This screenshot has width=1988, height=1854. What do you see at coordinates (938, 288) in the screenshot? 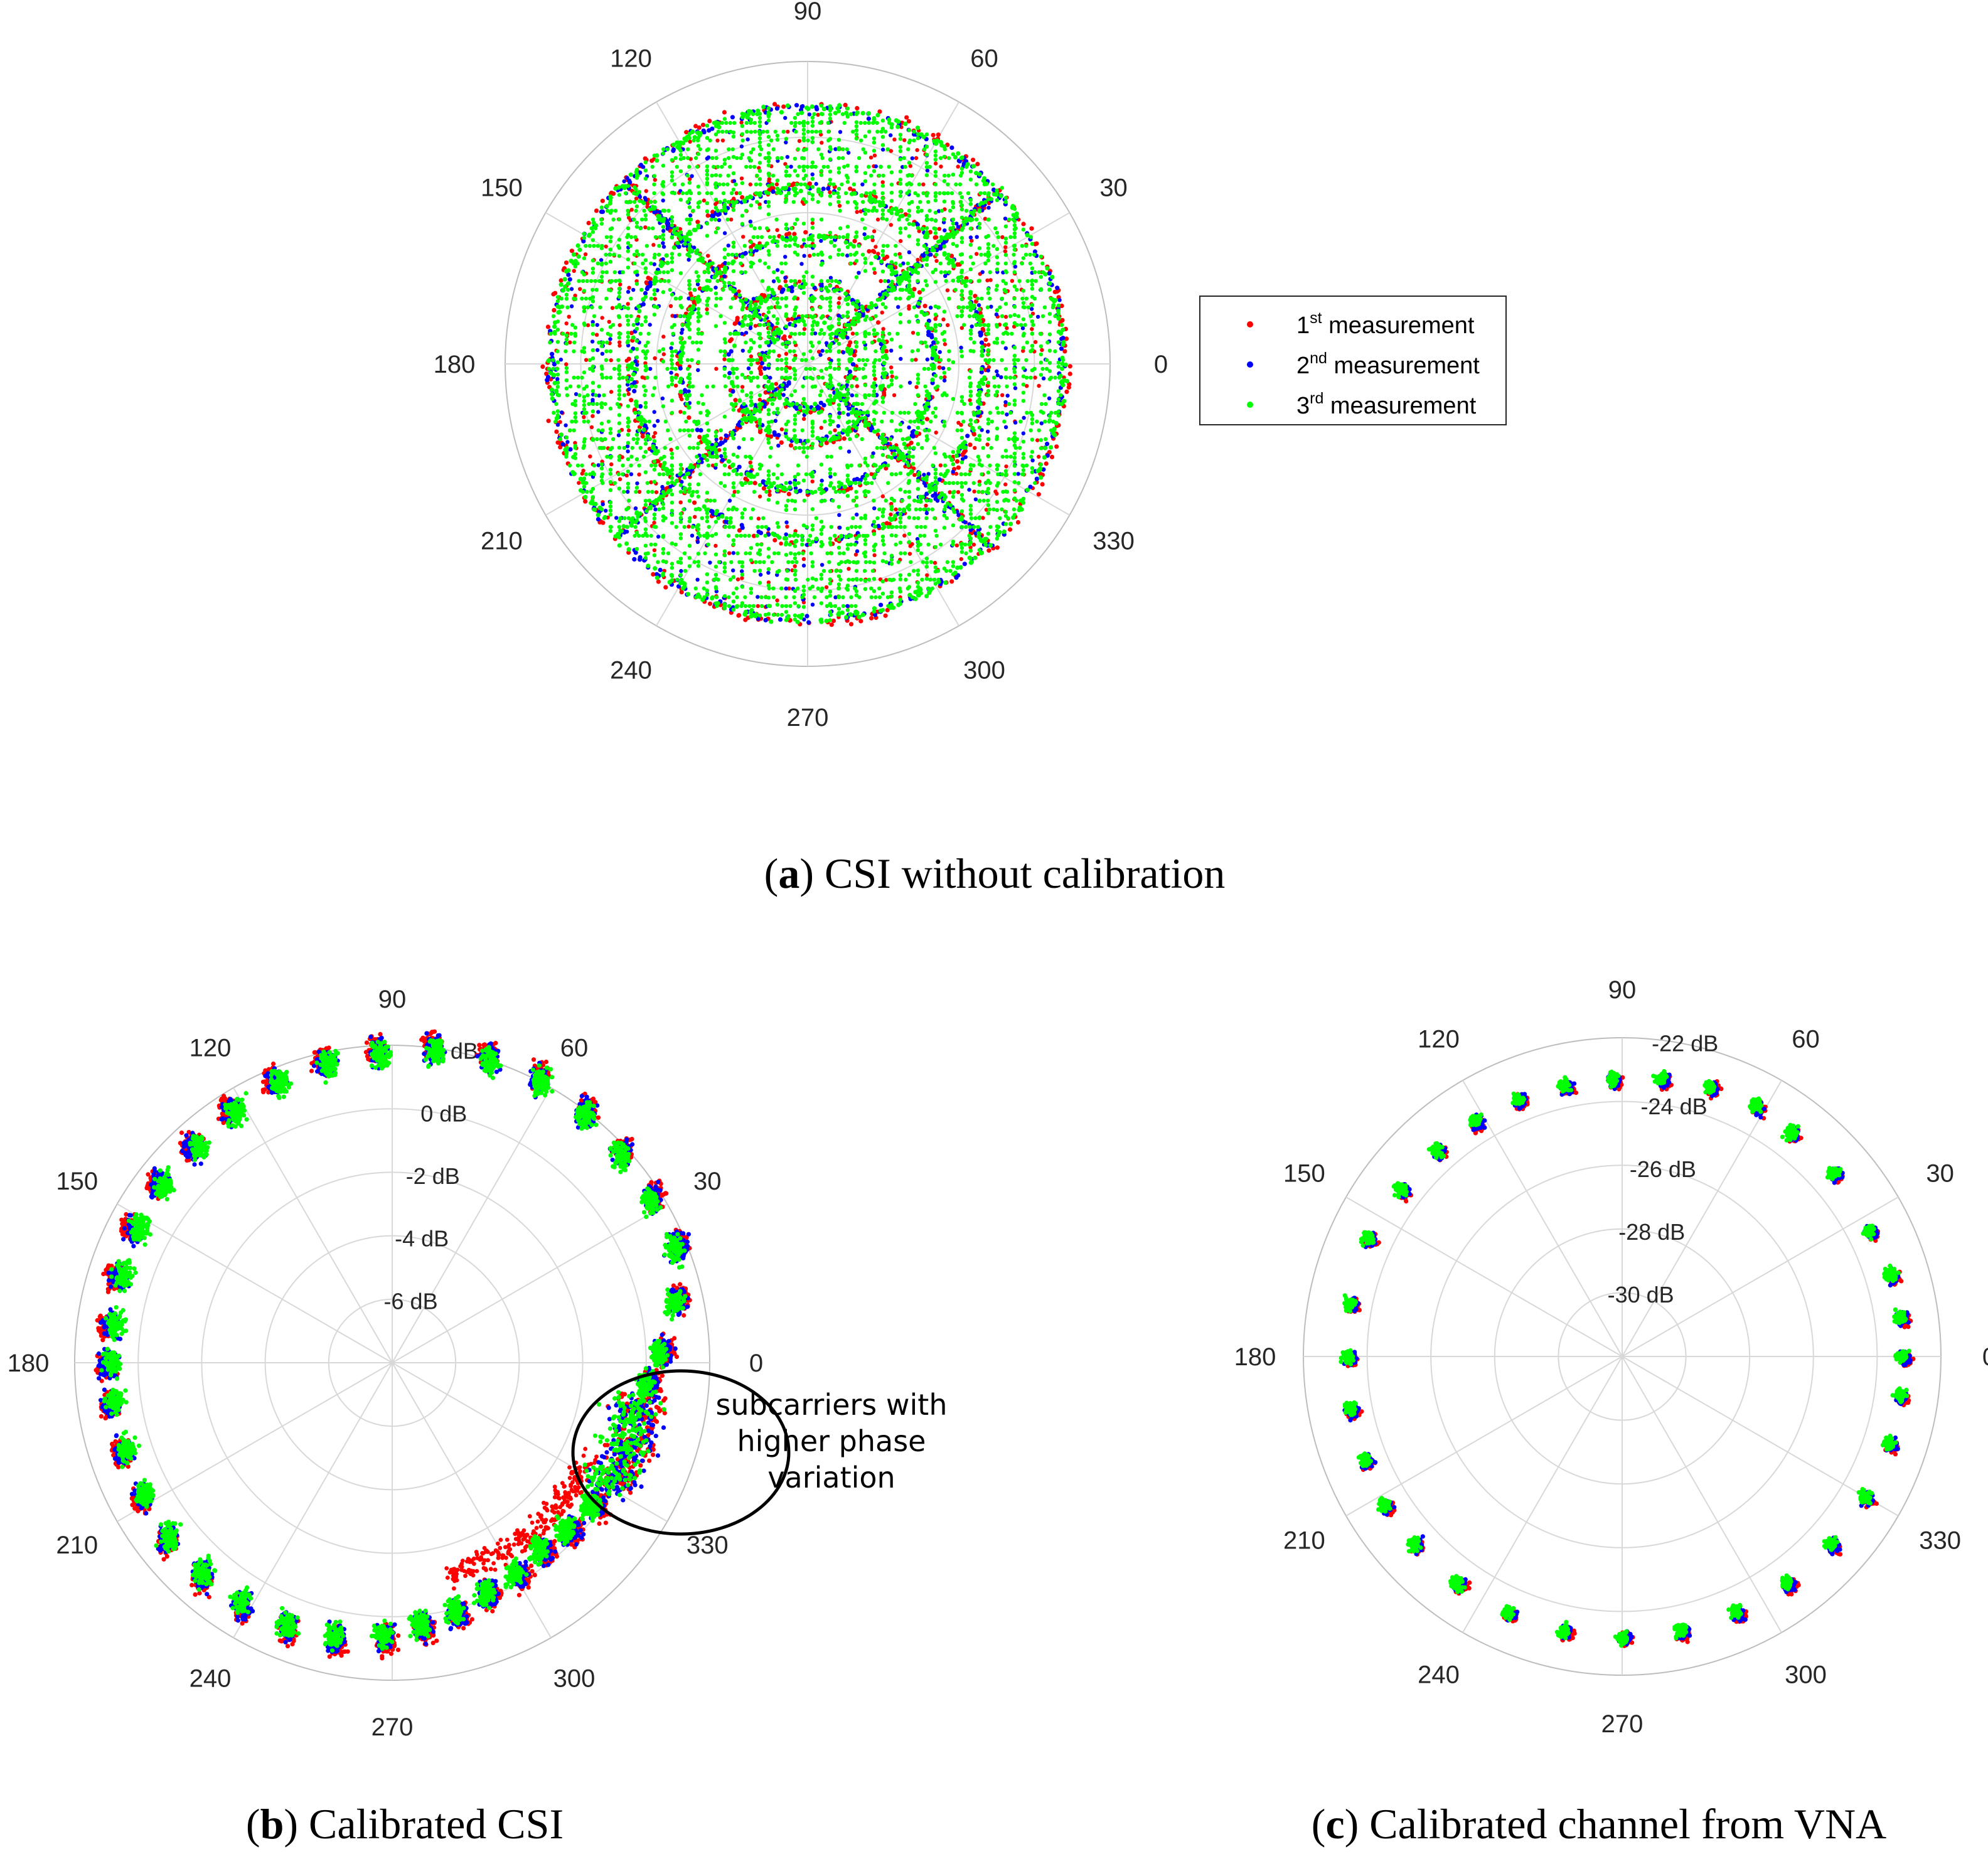
I see `polar-grid-spoke` at bounding box center [938, 288].